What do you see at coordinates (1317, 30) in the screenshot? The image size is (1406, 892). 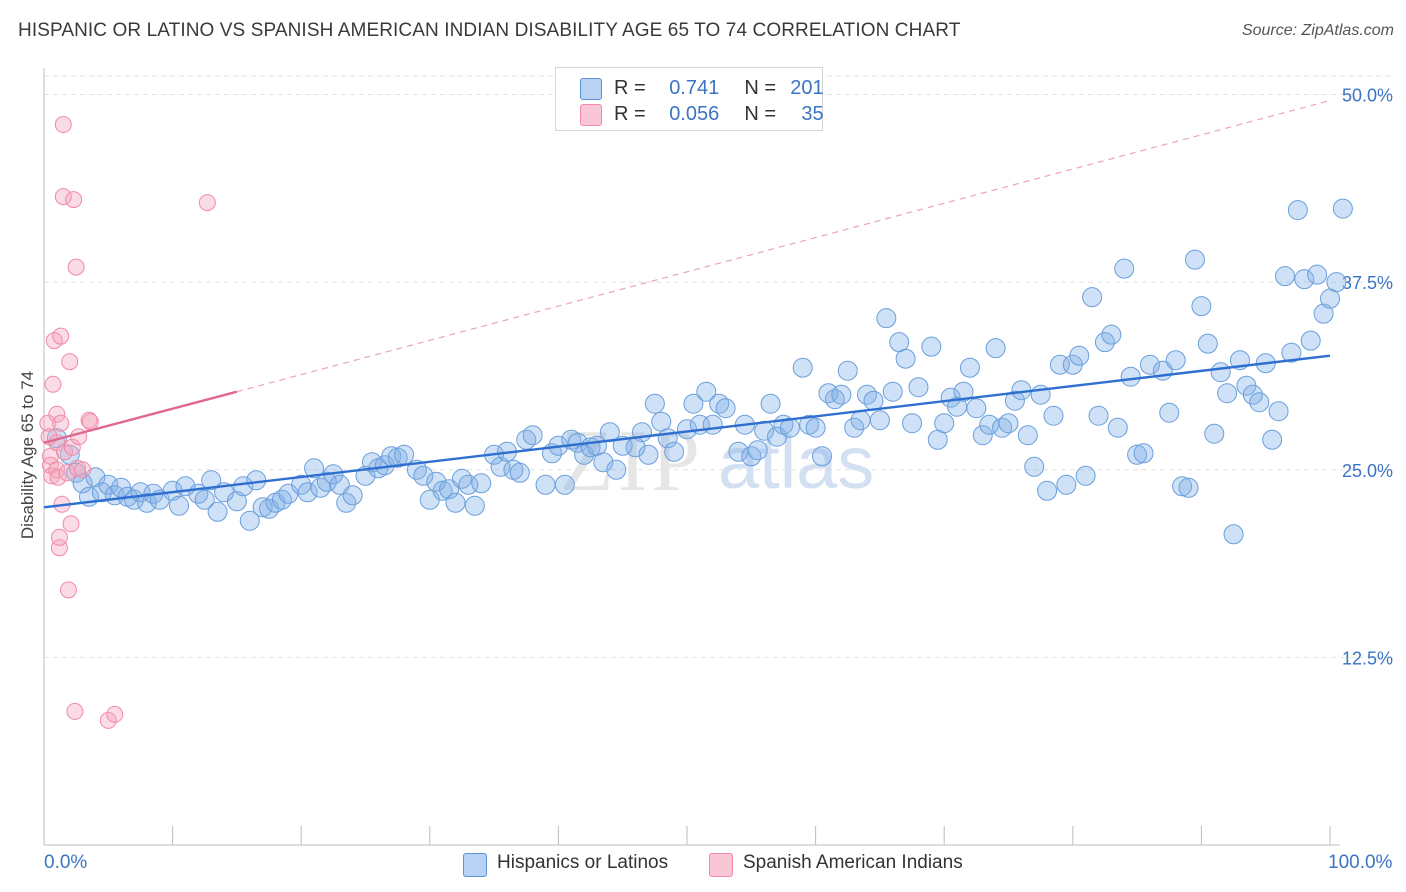 I see `source-label: Source: ZipAtlas.com` at bounding box center [1317, 30].